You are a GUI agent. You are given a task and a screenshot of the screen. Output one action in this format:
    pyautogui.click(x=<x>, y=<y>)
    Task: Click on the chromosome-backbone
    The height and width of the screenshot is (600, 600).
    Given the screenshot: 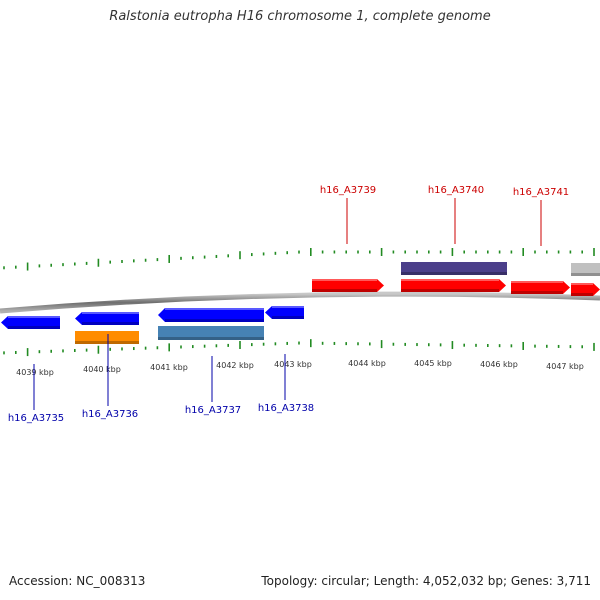 What is the action you would take?
    pyautogui.click(x=300, y=302)
    